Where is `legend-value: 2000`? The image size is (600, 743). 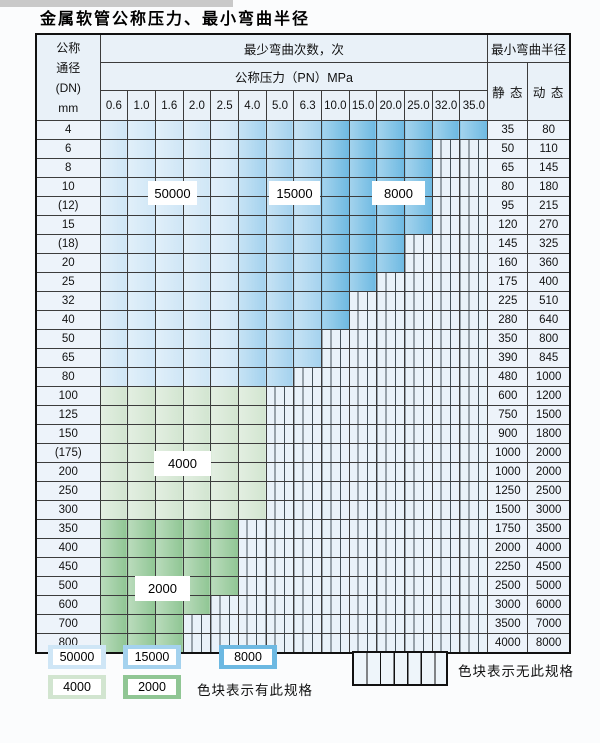 legend-value: 2000 is located at coordinates (152, 687).